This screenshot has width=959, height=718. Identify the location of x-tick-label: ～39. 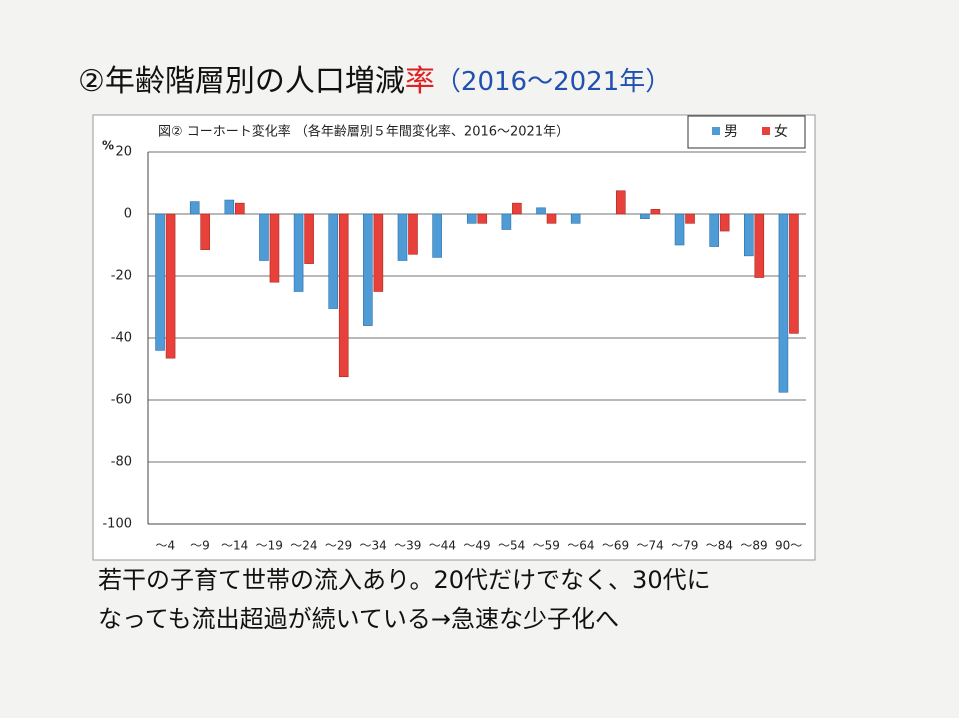
(407, 546).